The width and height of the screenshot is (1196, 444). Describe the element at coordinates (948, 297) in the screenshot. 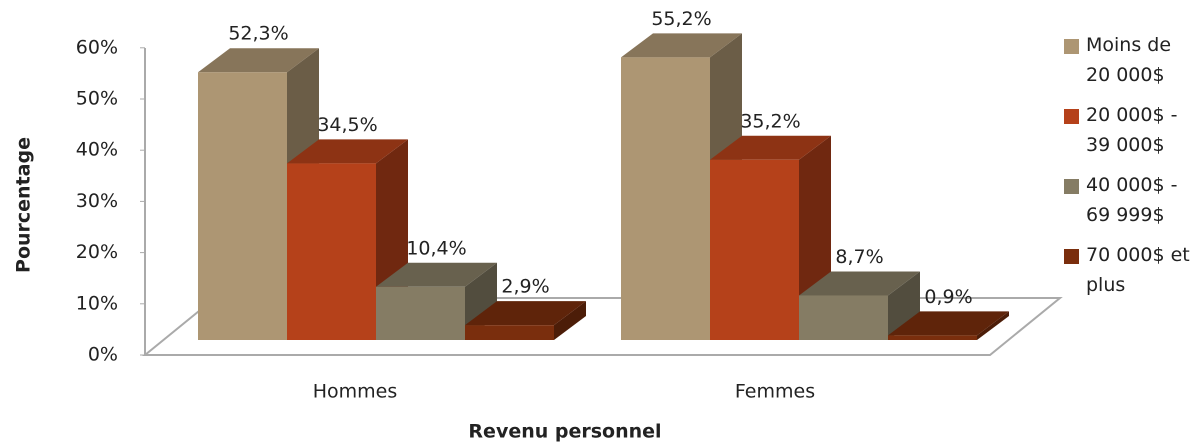

I see `value-label: 0,9%` at that location.